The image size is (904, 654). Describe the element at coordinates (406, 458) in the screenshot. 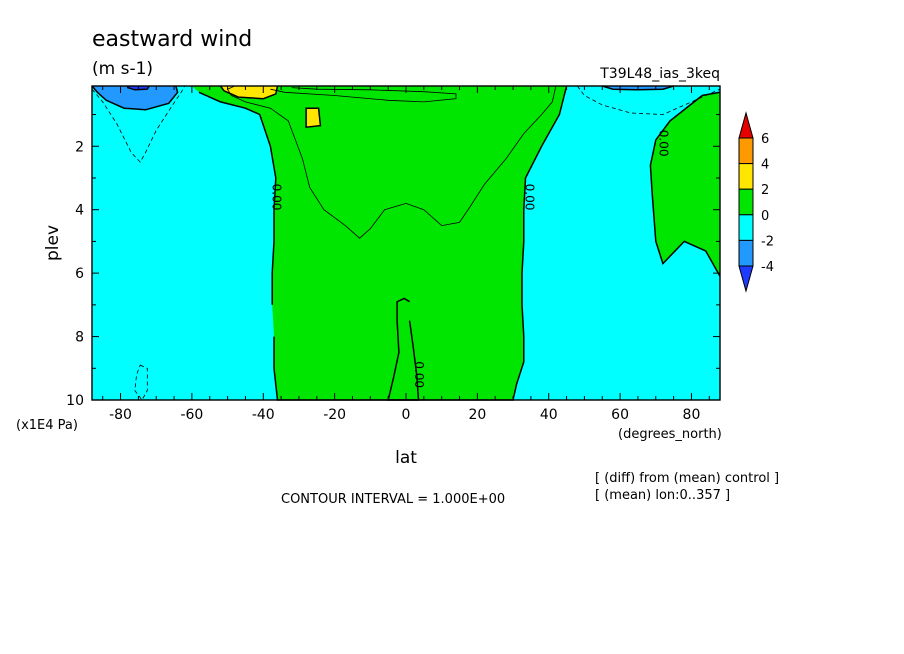

I see `x-axis-title: lat` at that location.